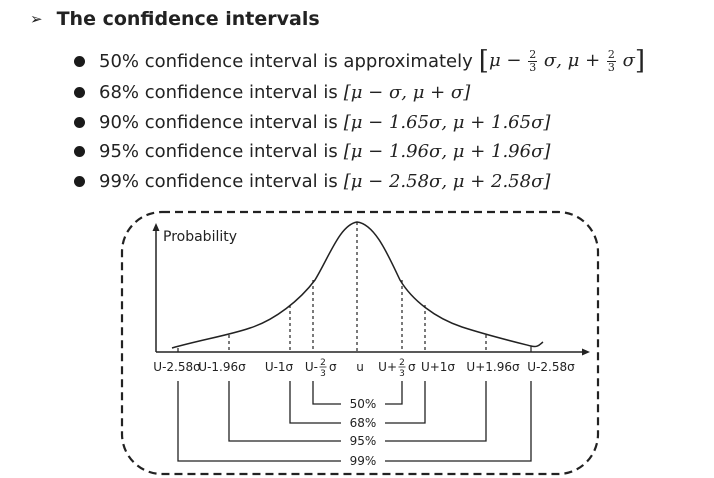 The width and height of the screenshot is (714, 478). Describe the element at coordinates (218, 152) in the screenshot. I see `list-item-text: 95% confidence interval is` at that location.